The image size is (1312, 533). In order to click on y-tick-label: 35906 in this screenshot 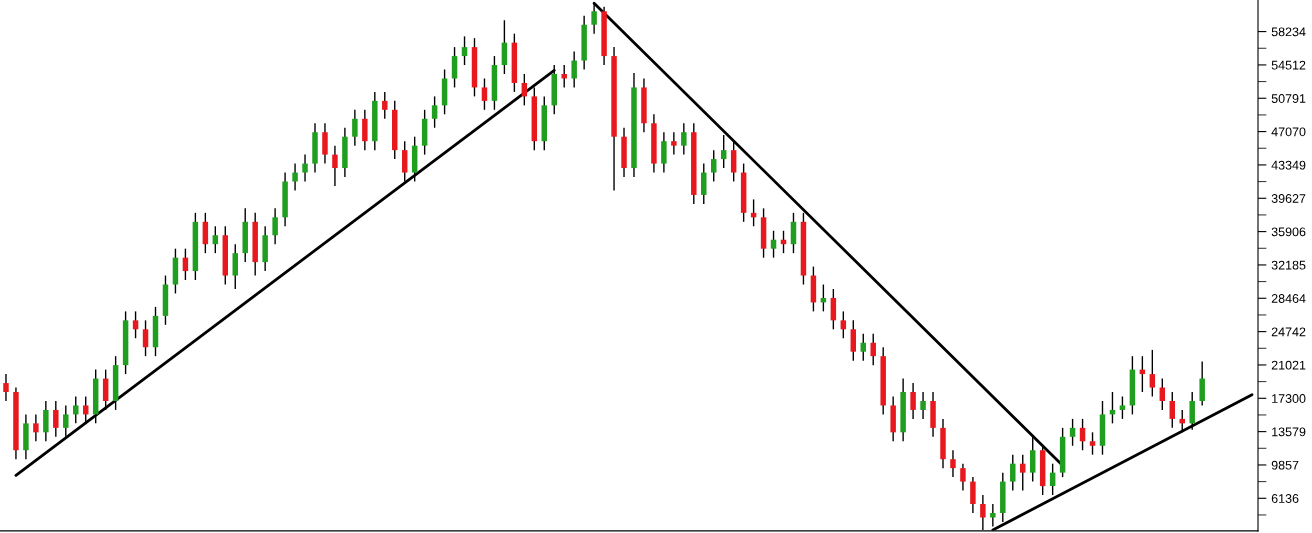, I will do `click(1288, 232)`.